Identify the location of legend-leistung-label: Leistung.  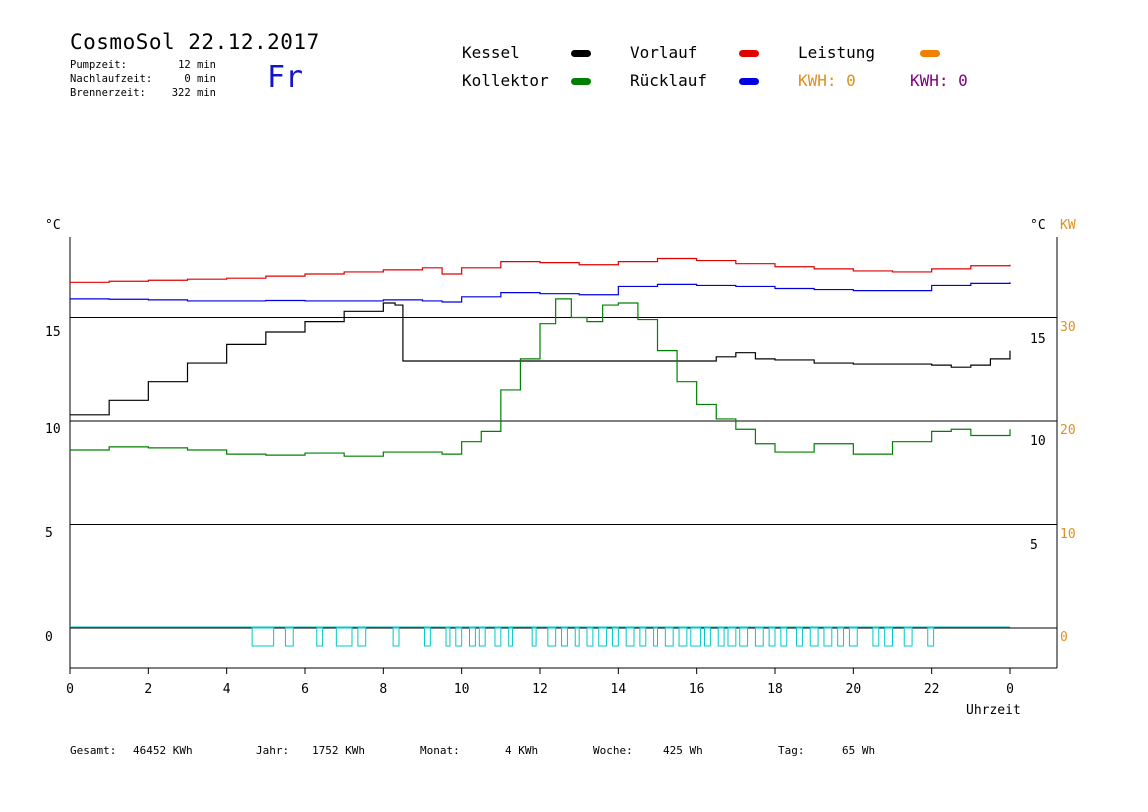
(837, 52).